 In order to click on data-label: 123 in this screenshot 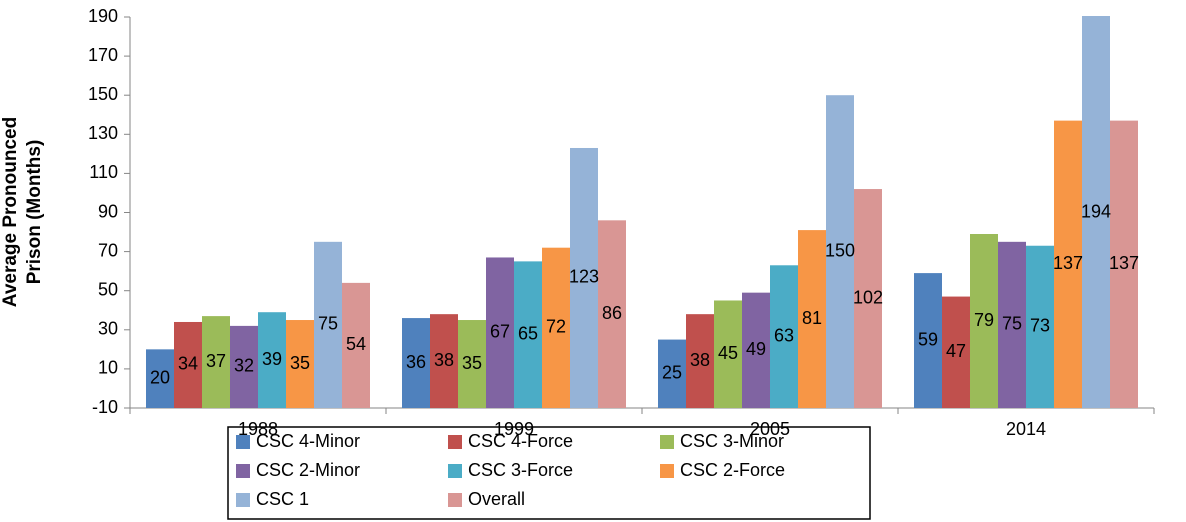, I will do `click(584, 277)`.